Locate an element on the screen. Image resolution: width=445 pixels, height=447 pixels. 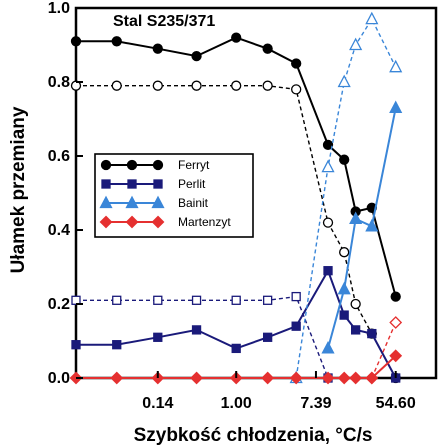
legend-label: Ferryt is located at coordinates (194, 165).